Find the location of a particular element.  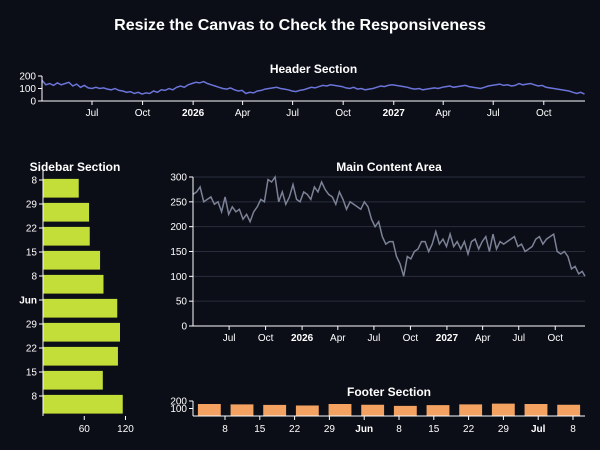

y-tick: 22 is located at coordinates (34, 229).